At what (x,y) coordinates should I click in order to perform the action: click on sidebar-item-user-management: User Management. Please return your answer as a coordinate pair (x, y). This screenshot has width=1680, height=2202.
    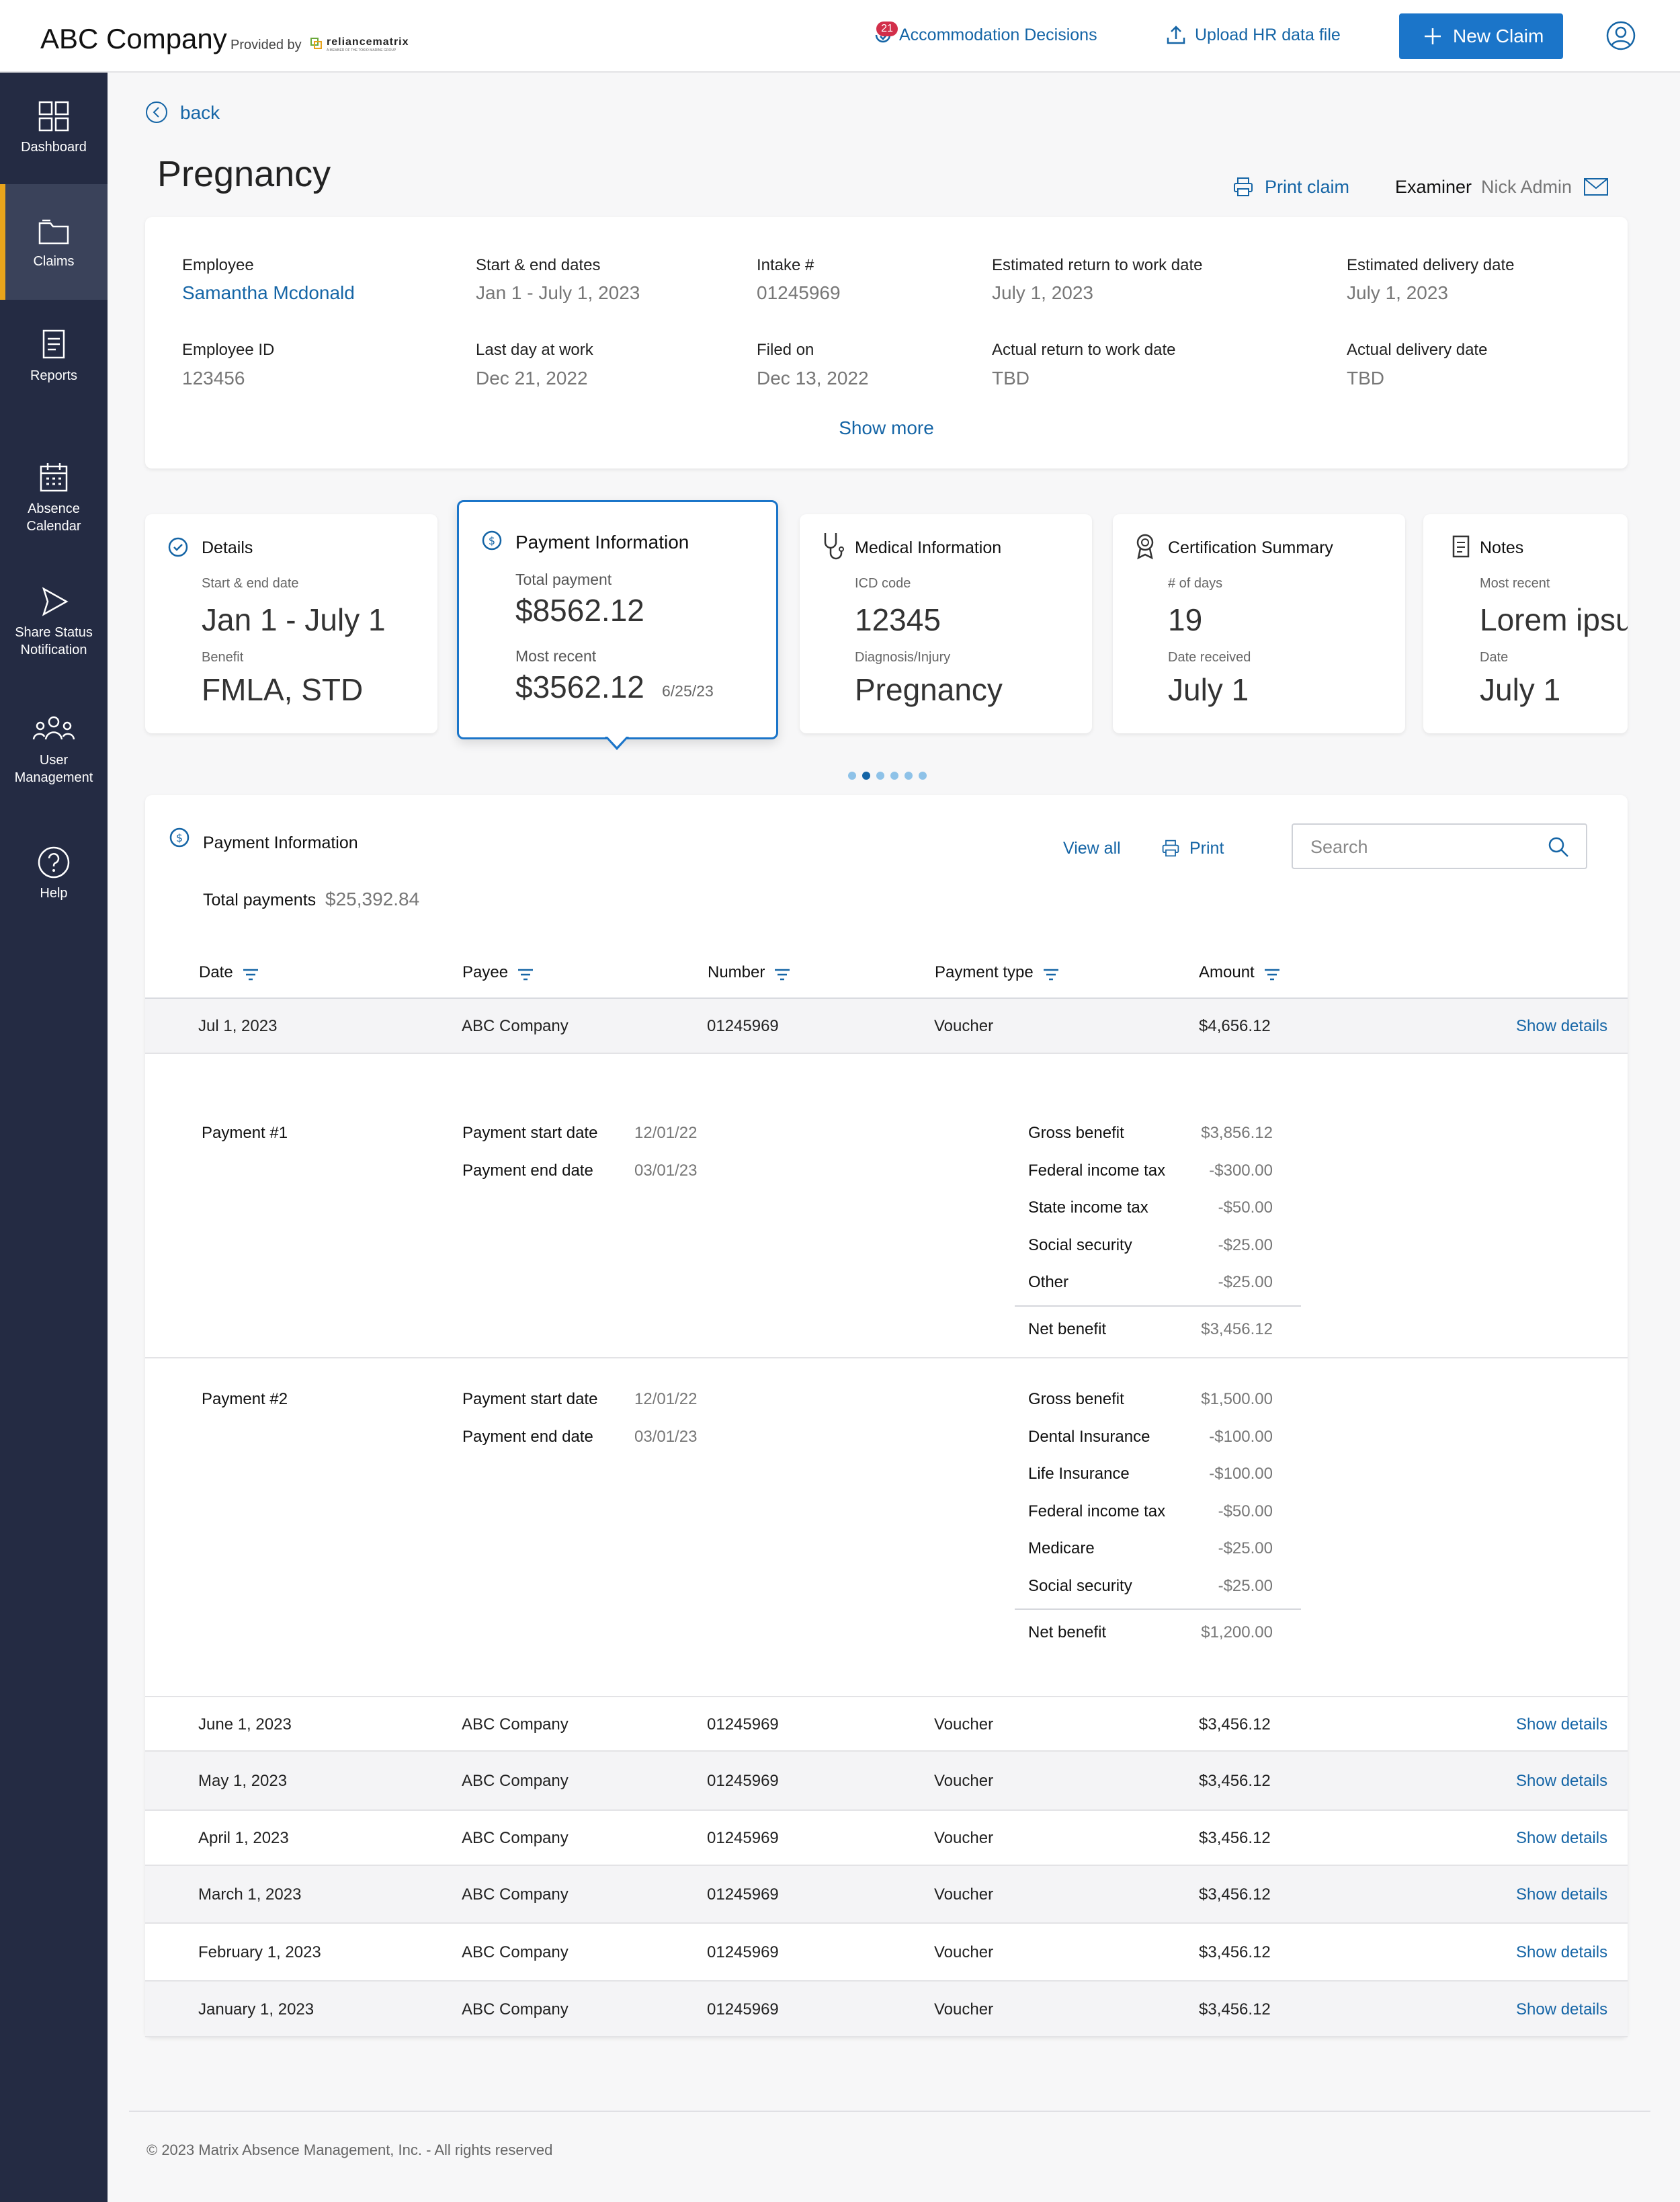
    Looking at the image, I should click on (54, 762).